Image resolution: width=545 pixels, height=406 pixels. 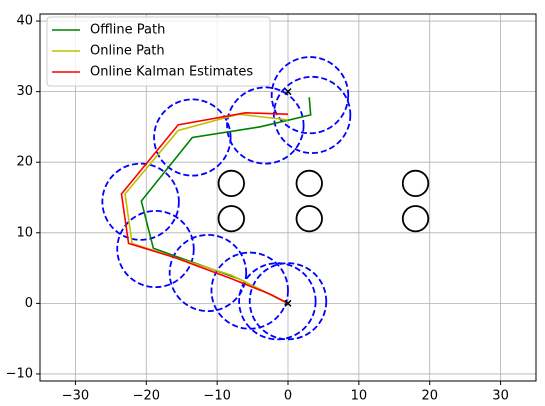 I want to click on x-tick-label: 10, so click(x=359, y=396).